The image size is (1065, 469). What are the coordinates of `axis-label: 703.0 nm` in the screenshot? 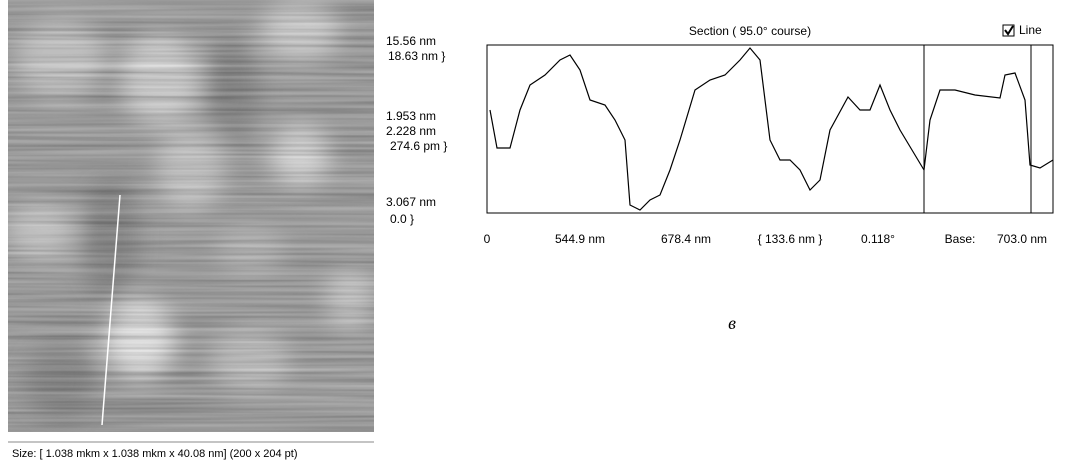 It's located at (1022, 239).